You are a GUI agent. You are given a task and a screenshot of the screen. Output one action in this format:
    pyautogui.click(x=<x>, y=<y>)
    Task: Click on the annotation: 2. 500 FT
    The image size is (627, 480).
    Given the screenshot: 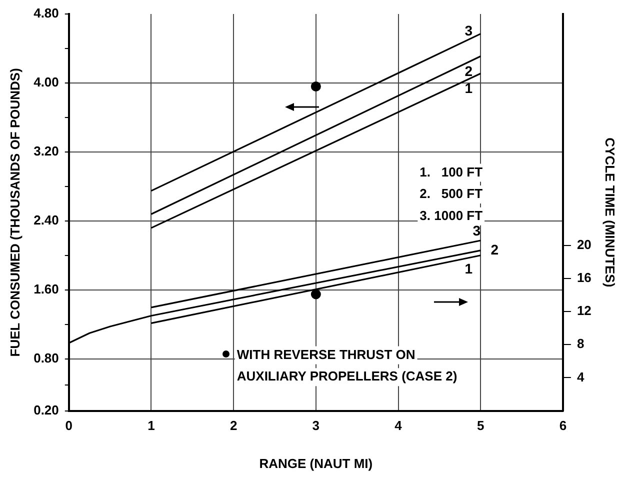 What is the action you would take?
    pyautogui.click(x=451, y=194)
    